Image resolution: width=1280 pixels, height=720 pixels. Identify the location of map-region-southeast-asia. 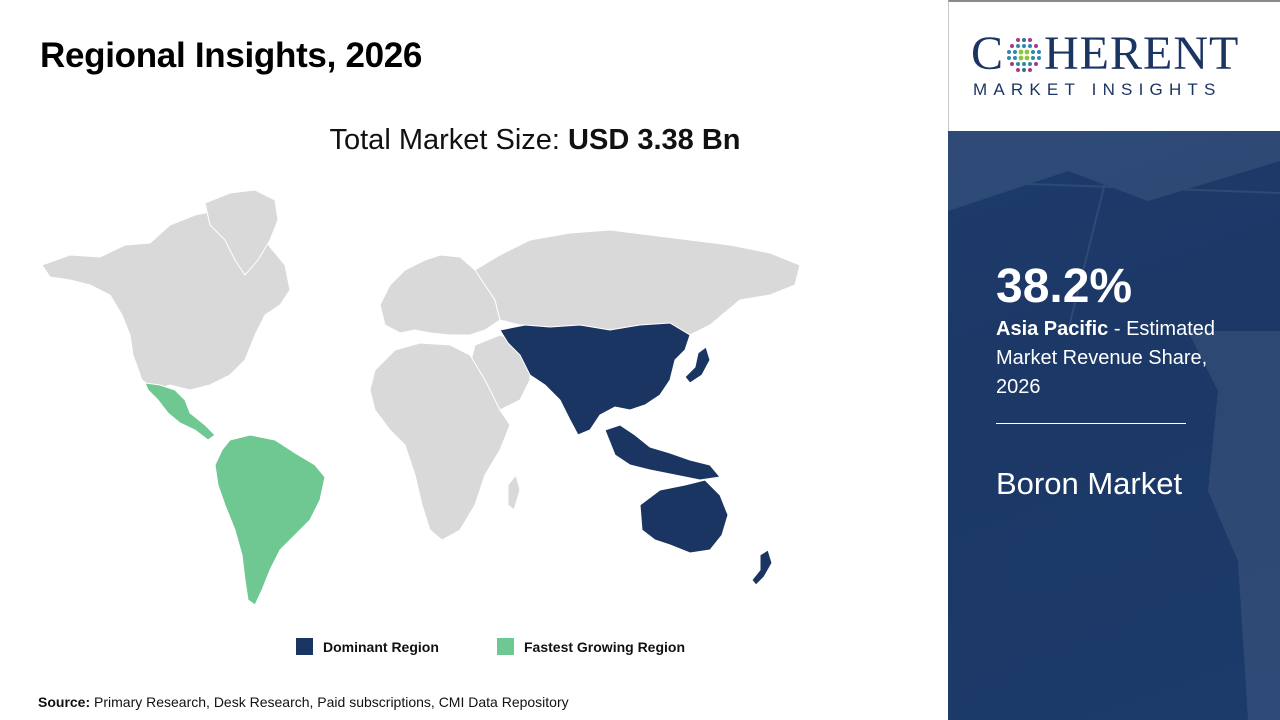
(662, 452).